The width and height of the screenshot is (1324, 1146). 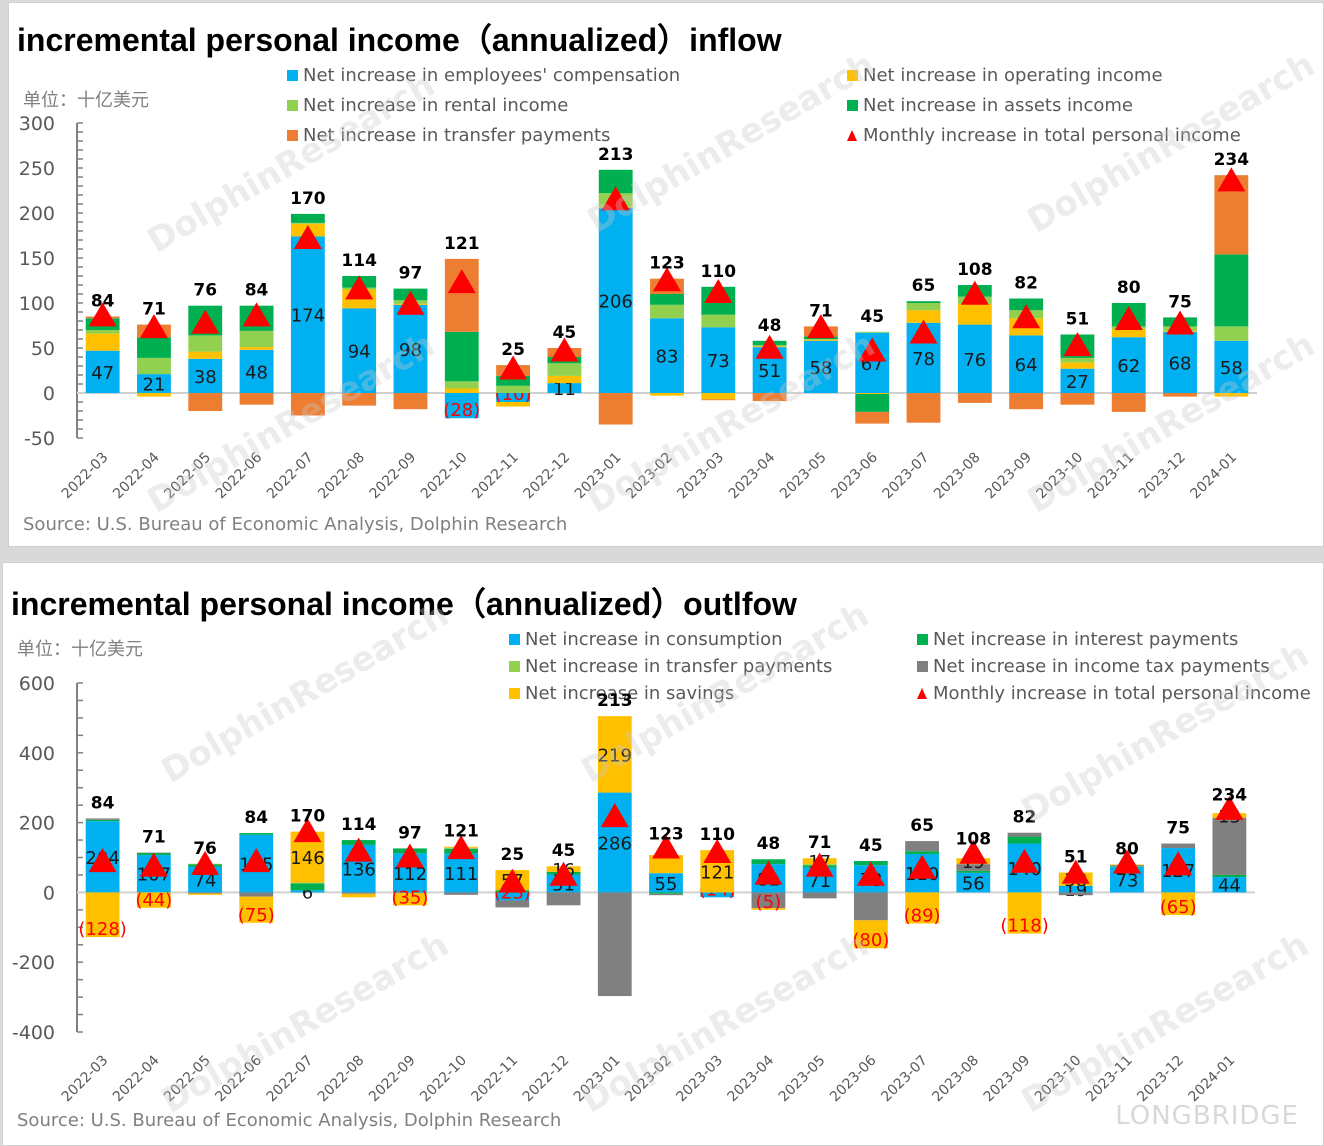 What do you see at coordinates (670, 666) in the screenshot?
I see `legend-out-transfer-payments: Net increase in transfer payments` at bounding box center [670, 666].